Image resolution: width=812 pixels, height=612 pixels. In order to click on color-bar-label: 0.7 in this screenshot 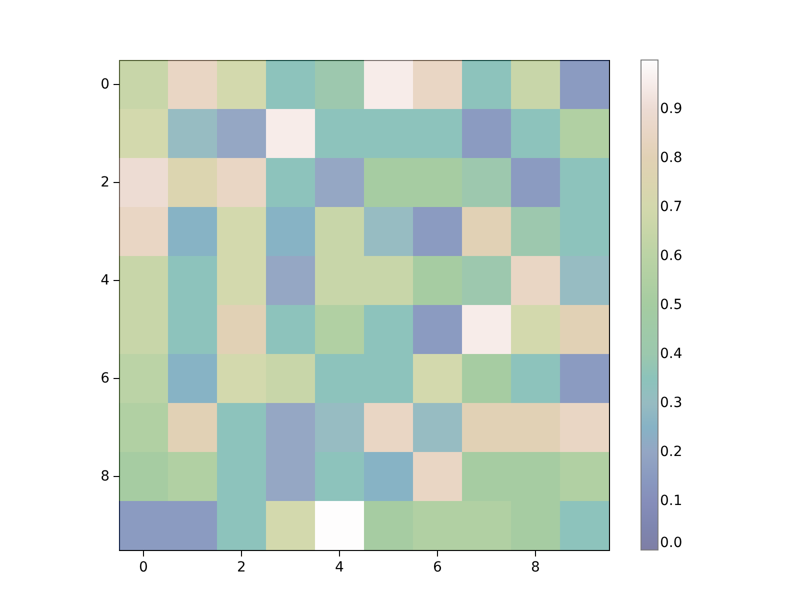, I will do `click(671, 207)`.